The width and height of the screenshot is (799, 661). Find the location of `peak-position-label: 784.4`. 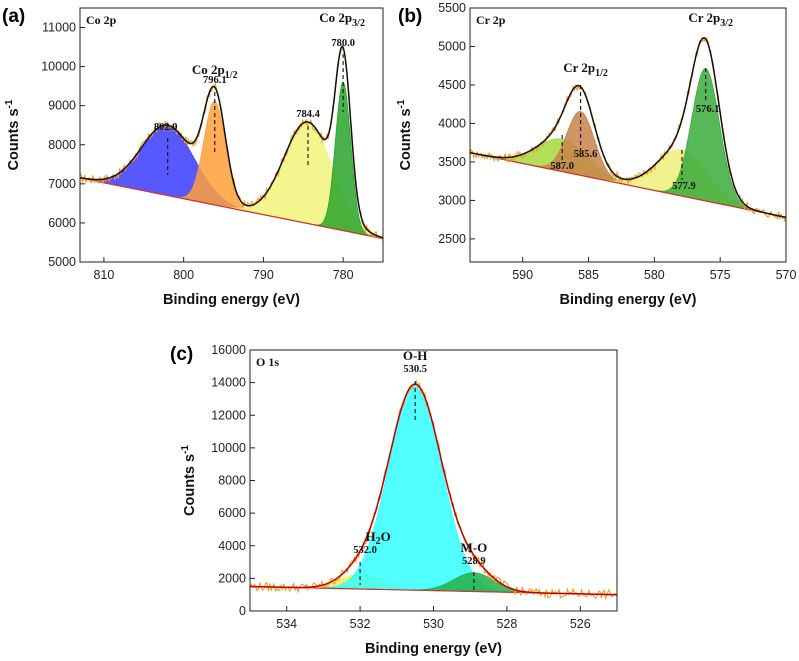

peak-position-label: 784.4 is located at coordinates (308, 114).